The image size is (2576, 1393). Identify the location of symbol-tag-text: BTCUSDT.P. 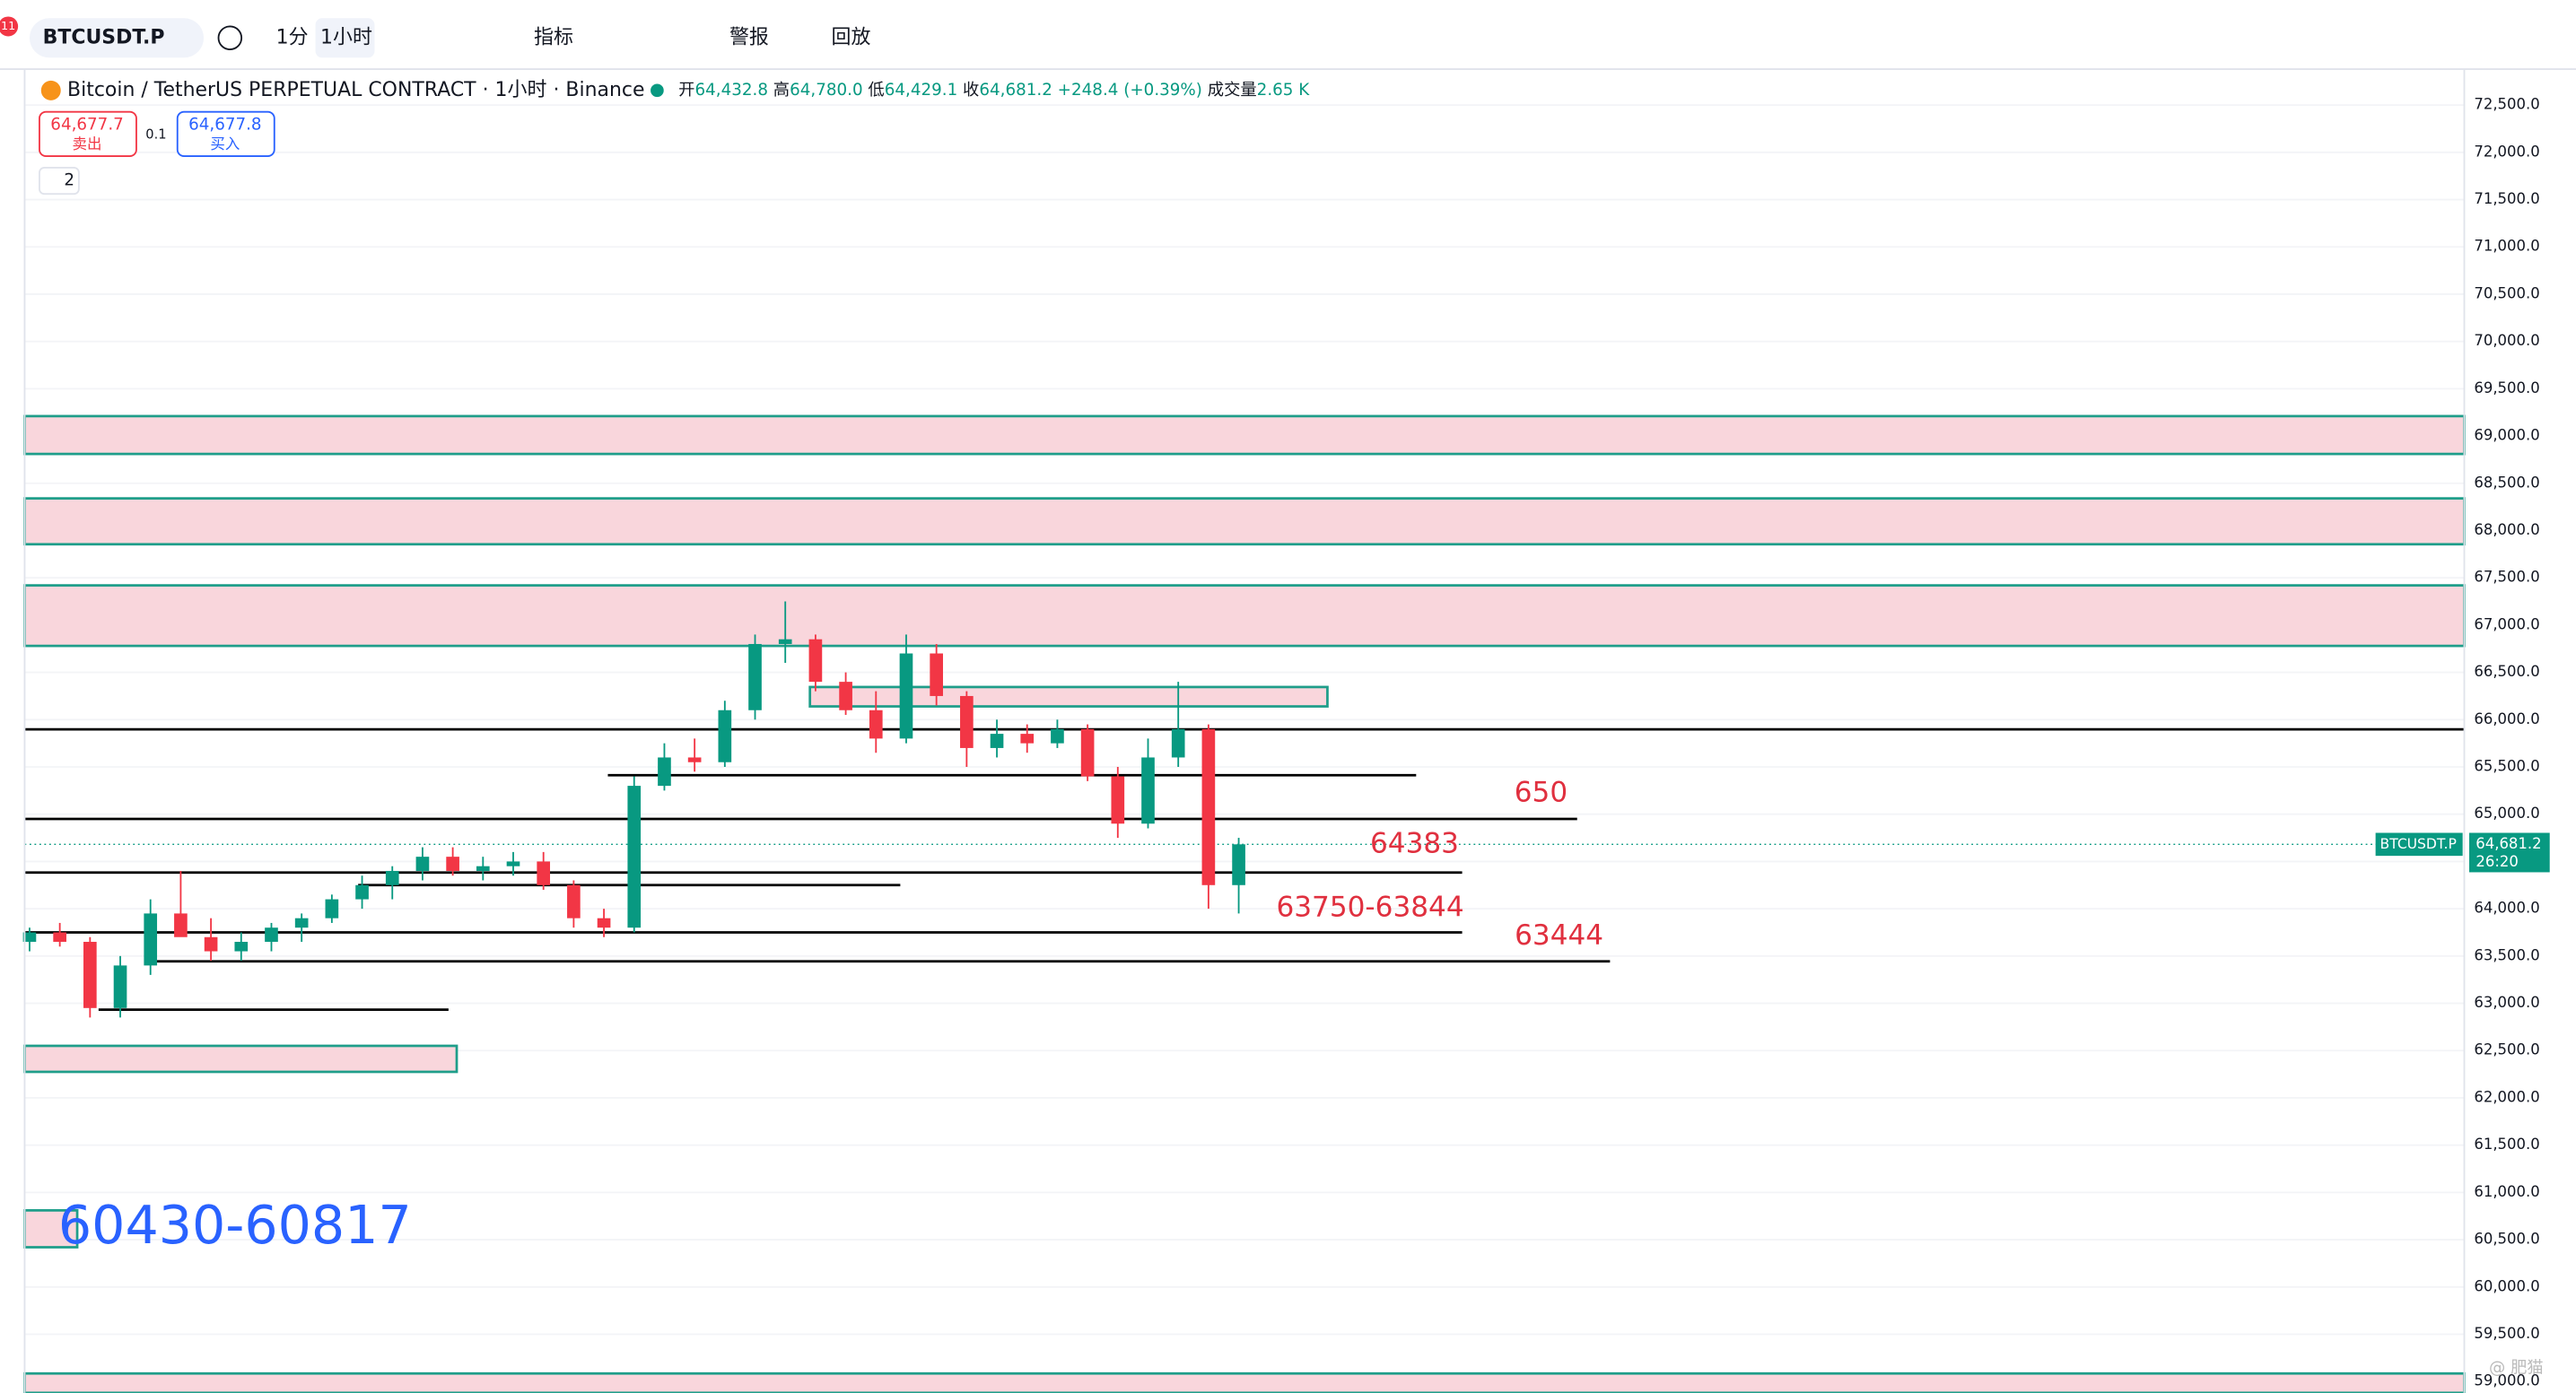
(2419, 844).